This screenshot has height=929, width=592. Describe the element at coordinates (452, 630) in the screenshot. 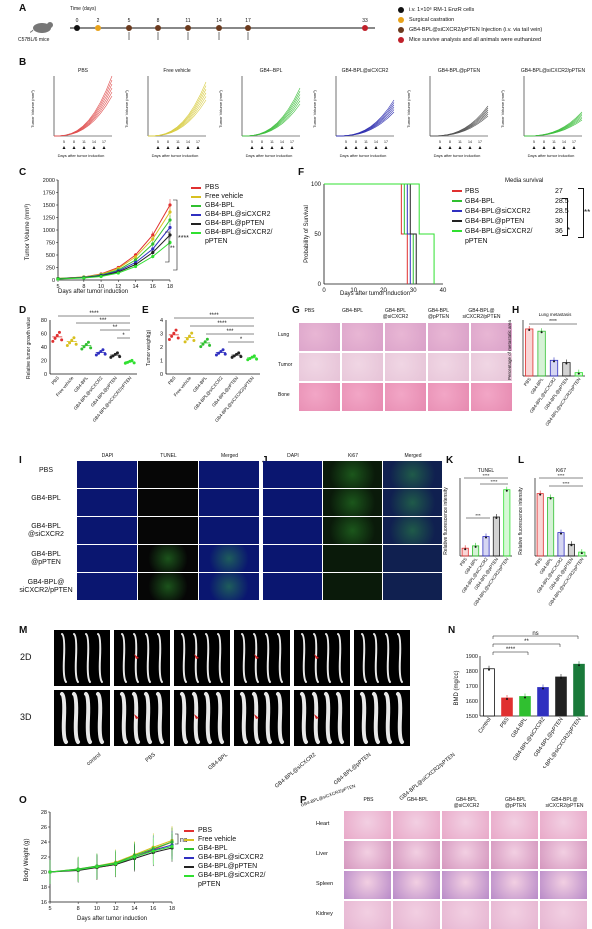

I see `panel-label-n: N` at that location.